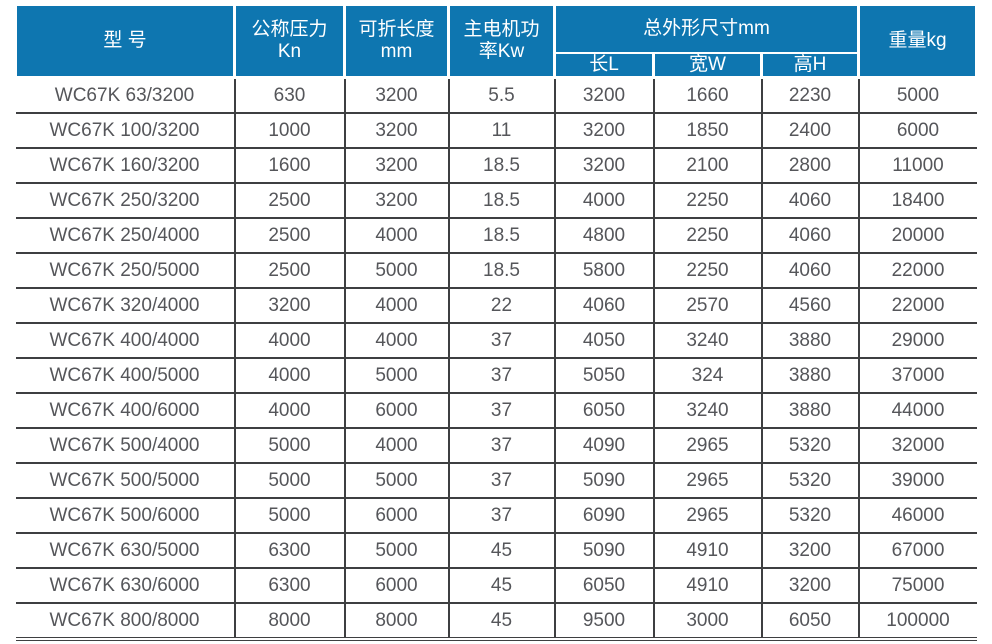 The width and height of the screenshot is (992, 644). Describe the element at coordinates (396, 445) in the screenshot. I see `cell-fold-length: 4000` at that location.